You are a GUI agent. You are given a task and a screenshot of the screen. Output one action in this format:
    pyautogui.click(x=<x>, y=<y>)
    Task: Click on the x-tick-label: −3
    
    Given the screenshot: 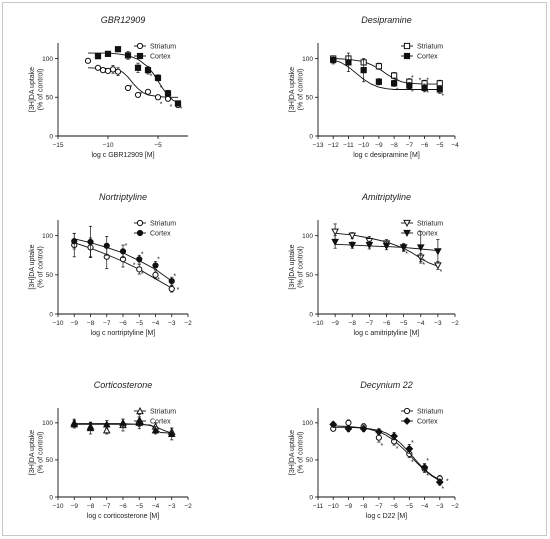 What is the action you would take?
    pyautogui.click(x=438, y=323)
    